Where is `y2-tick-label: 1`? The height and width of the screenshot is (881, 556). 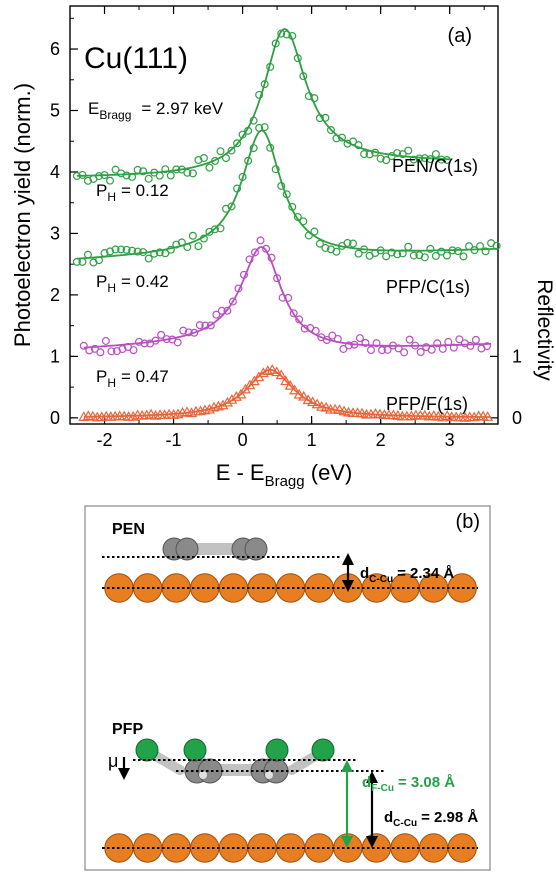 y2-tick-label: 1 is located at coordinates (517, 356).